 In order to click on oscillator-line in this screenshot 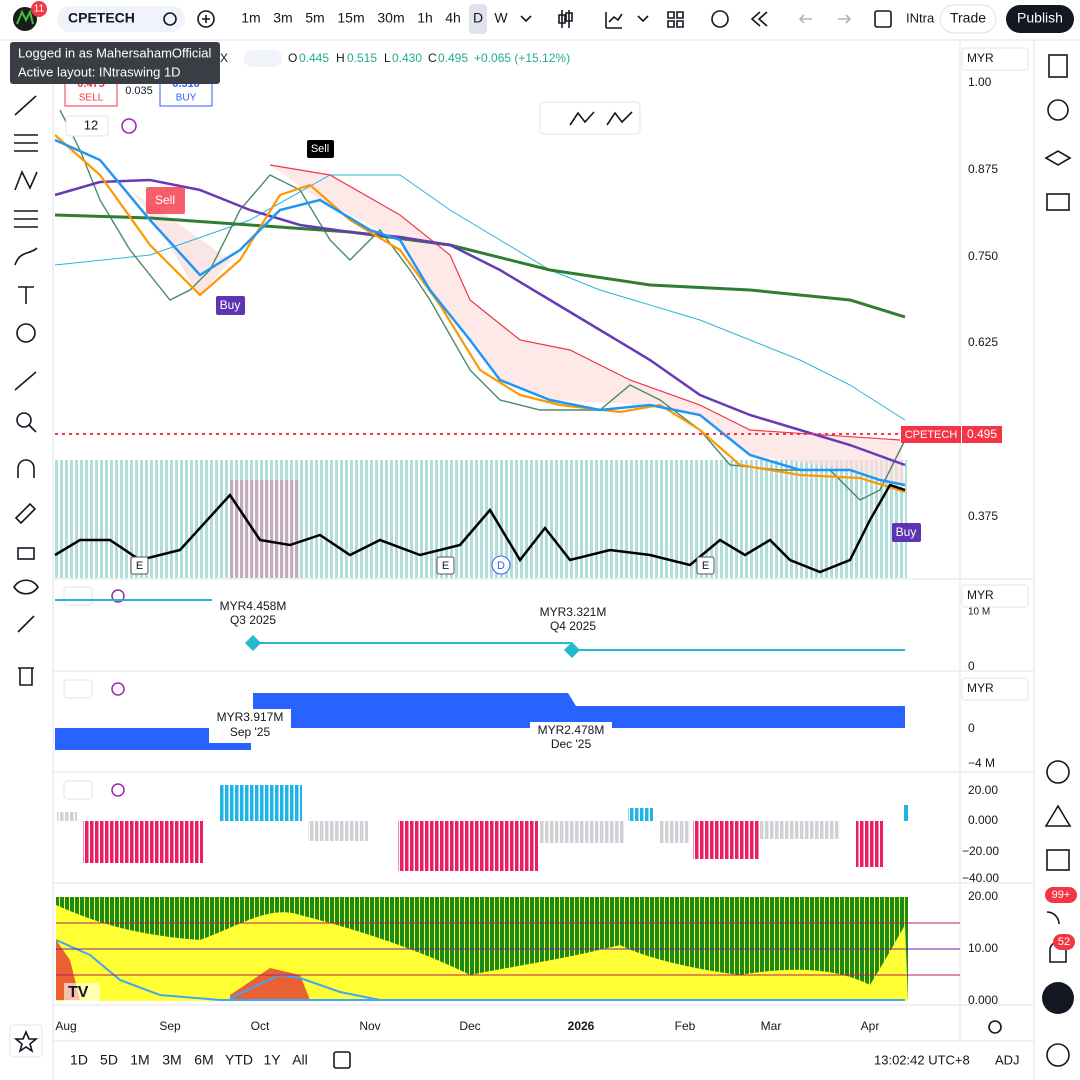, I will do `click(480, 528)`.